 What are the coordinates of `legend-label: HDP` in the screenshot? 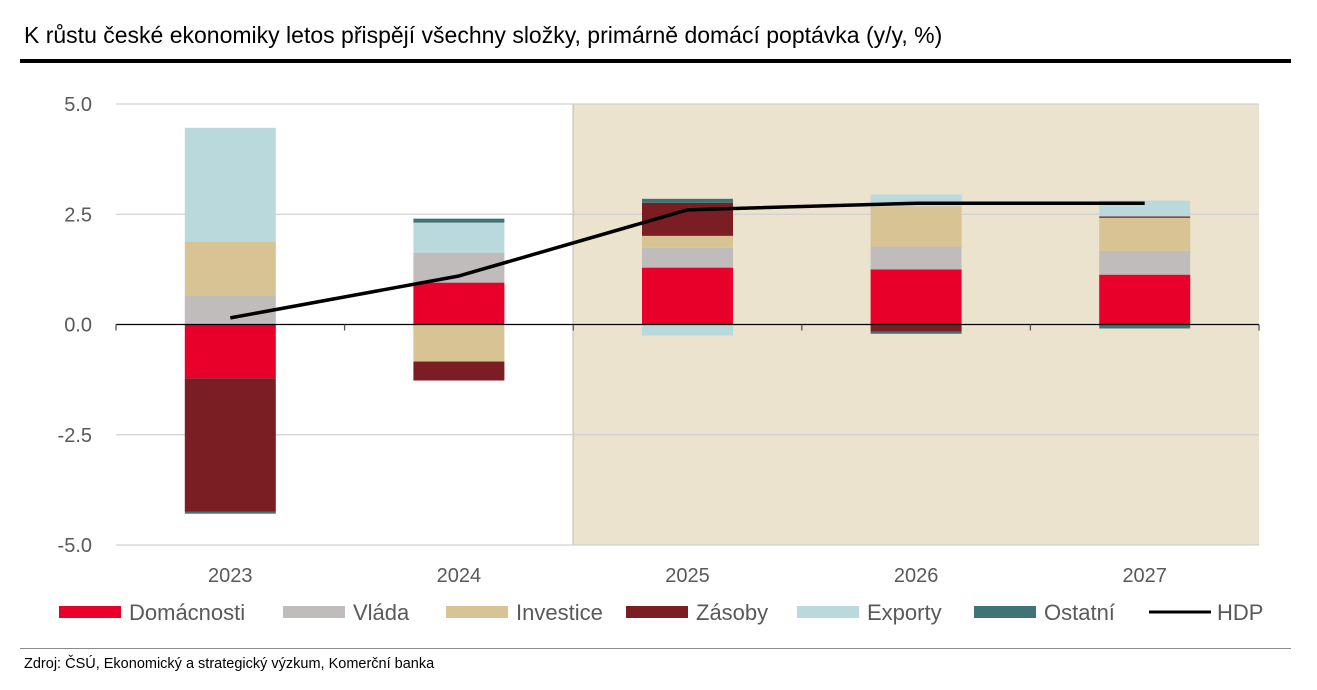 It's located at (1240, 612).